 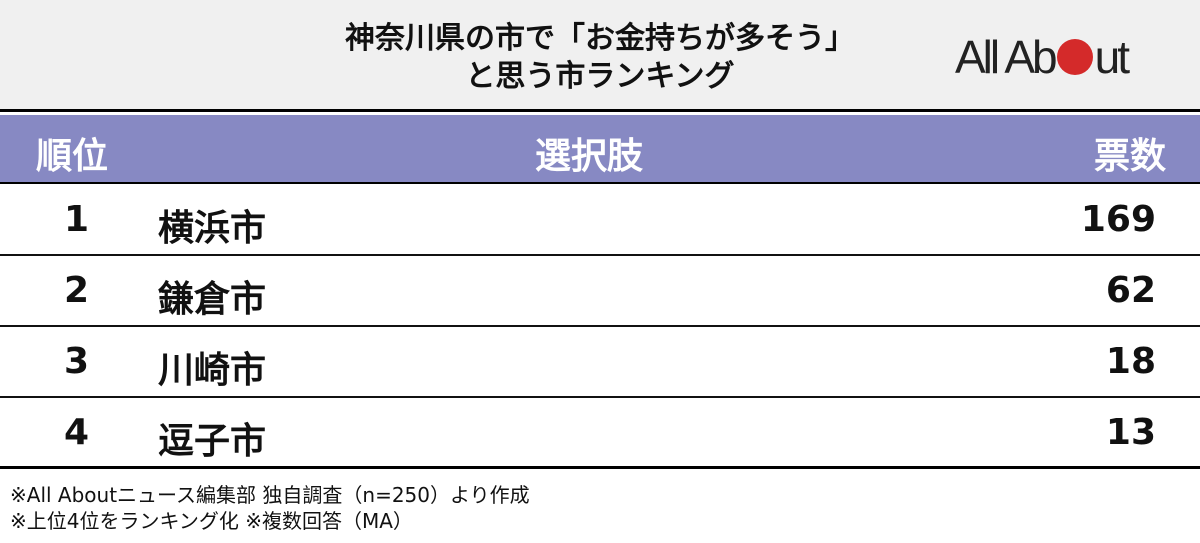 What do you see at coordinates (77, 432) in the screenshot?
I see `rank: 4` at bounding box center [77, 432].